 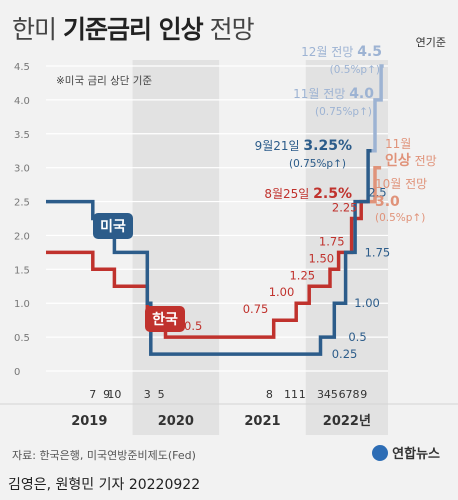 What do you see at coordinates (302, 275) in the screenshot?
I see `korea-value-label: 1.25` at bounding box center [302, 275].